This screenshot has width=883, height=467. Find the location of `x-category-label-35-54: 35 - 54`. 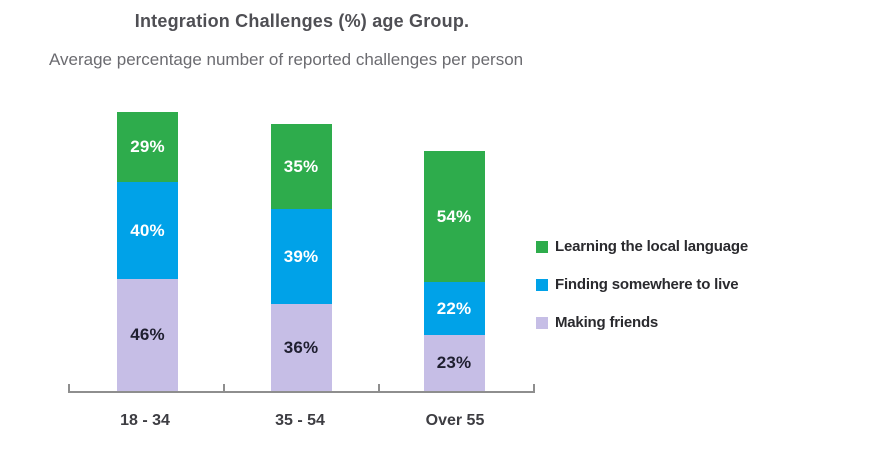

x-category-label-35-54: 35 - 54 is located at coordinates (300, 420).